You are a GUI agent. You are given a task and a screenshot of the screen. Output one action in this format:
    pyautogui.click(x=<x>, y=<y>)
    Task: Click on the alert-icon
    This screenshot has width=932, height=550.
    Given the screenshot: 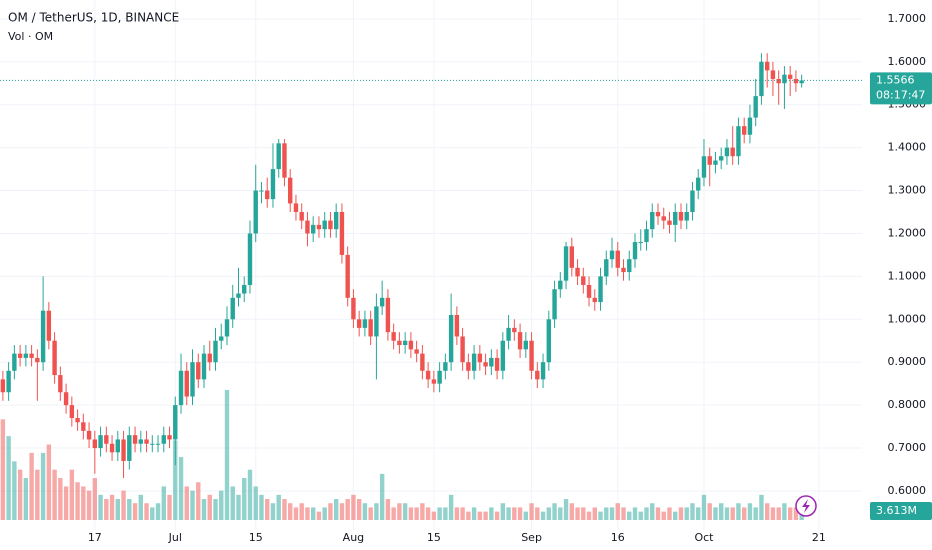 What is the action you would take?
    pyautogui.click(x=806, y=506)
    